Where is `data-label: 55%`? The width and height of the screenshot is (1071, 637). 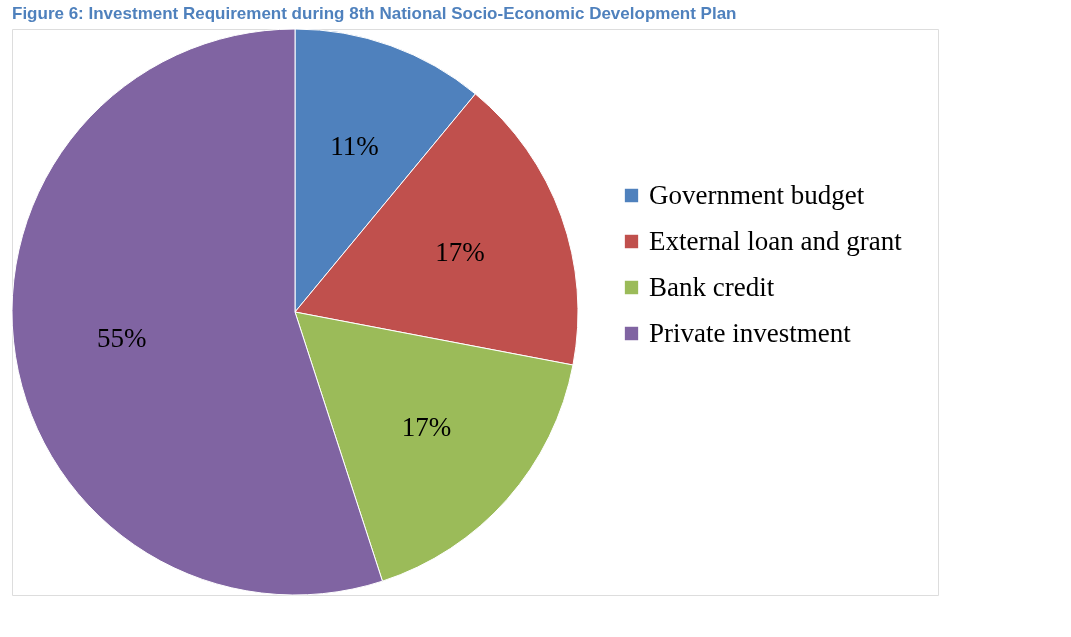
data-label: 55% is located at coordinates (121, 338).